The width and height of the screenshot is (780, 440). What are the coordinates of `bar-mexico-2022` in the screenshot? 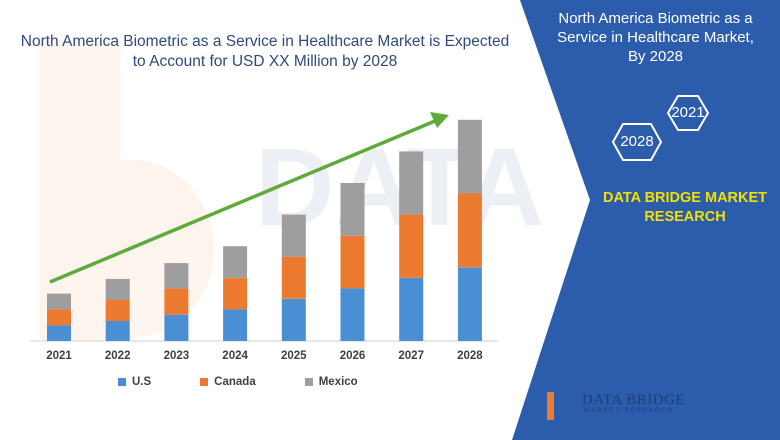 It's located at (117, 289).